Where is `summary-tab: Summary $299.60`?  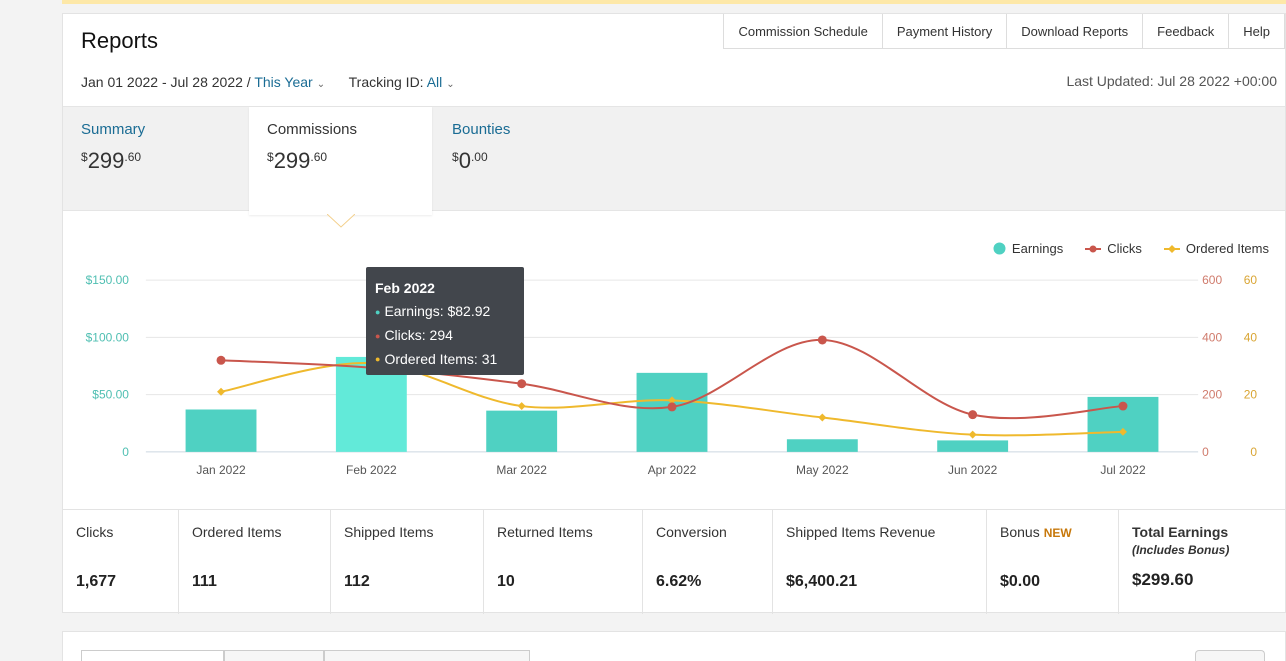 summary-tab: Summary $299.60 is located at coordinates (156, 159).